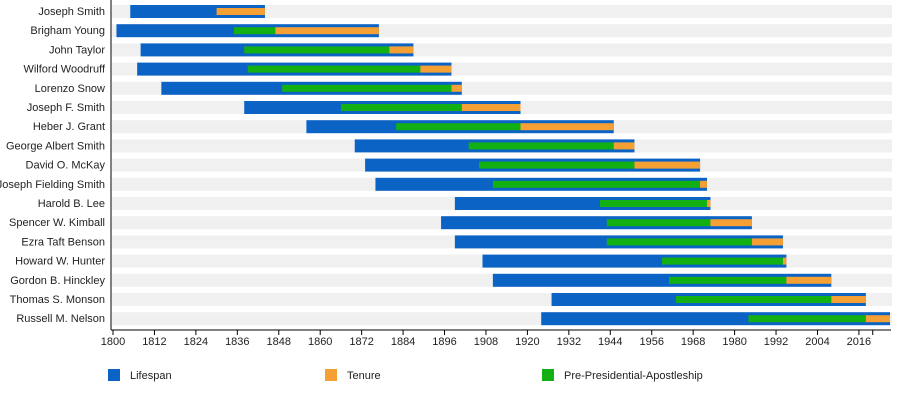  I want to click on row-label: Heber J. Grant, so click(69, 127).